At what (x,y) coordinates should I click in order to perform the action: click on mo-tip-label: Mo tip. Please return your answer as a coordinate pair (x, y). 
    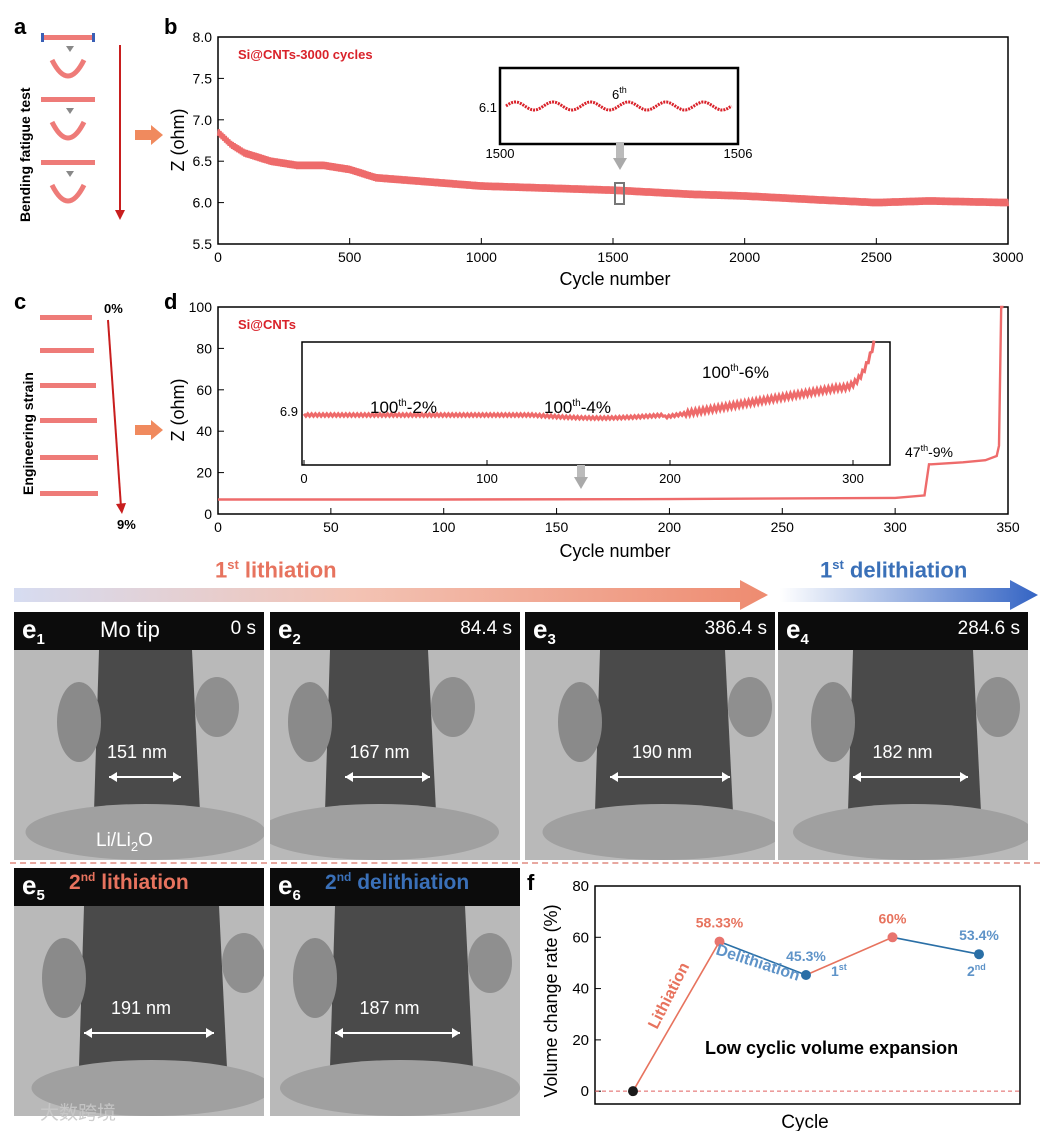
    Looking at the image, I should click on (130, 629).